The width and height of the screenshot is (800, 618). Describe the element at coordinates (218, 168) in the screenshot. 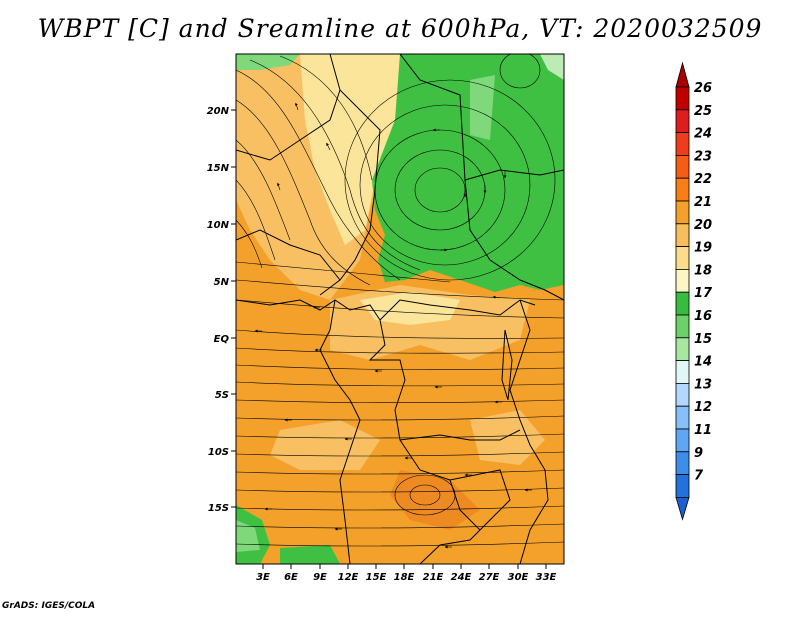

I see `lat-label-15n: 15N` at that location.